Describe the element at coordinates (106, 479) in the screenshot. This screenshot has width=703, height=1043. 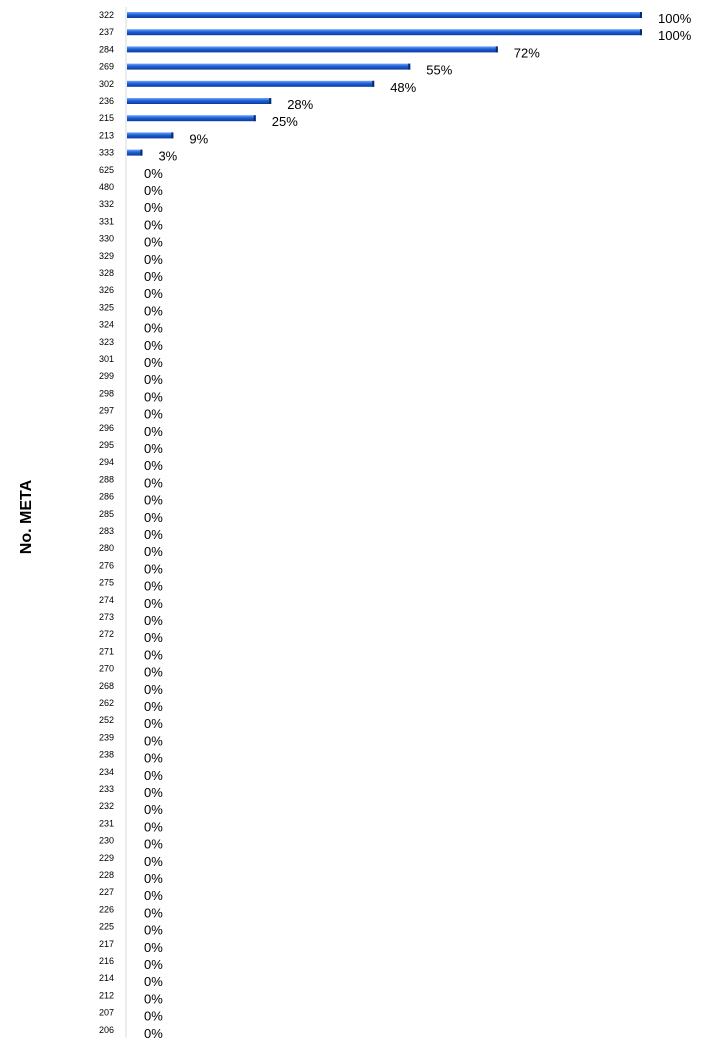
I see `category-label: 288` at that location.